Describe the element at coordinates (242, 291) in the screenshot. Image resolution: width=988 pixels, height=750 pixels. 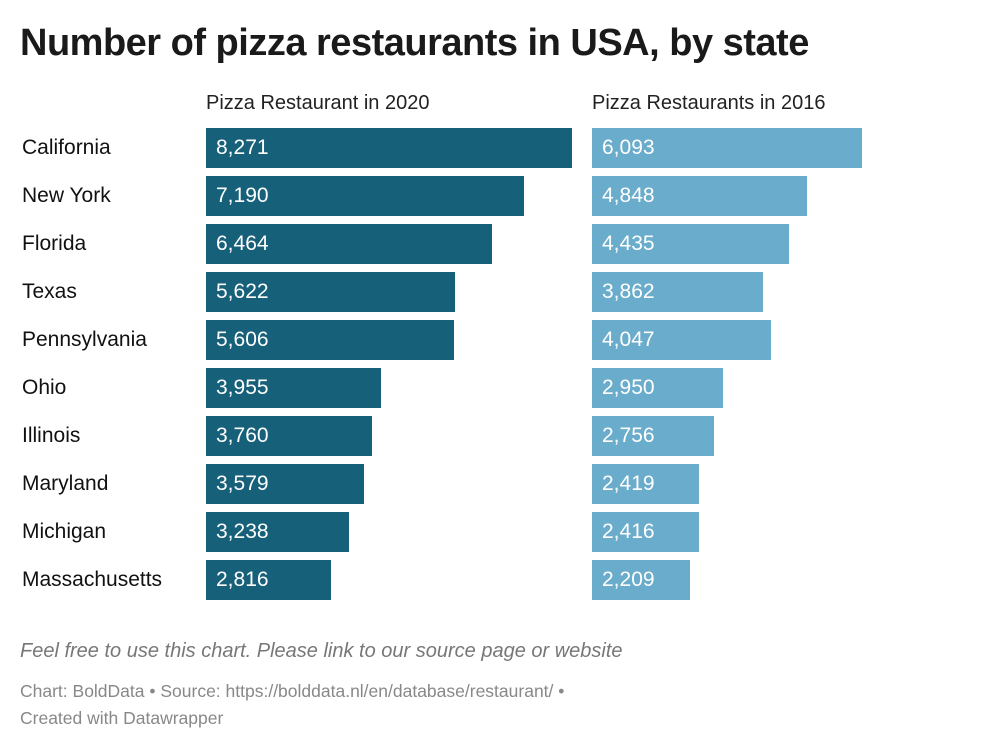
I see `data-label-2020-texas: 5,622` at that location.